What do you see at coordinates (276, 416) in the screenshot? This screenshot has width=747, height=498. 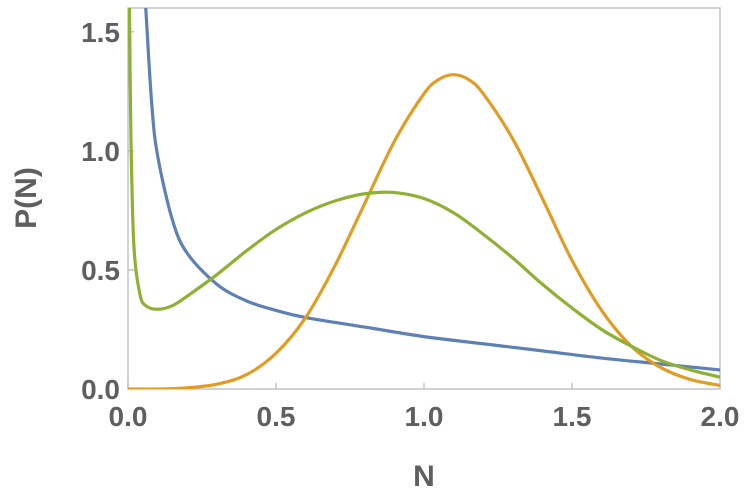 I see `x-tick-label: 0.5` at bounding box center [276, 416].